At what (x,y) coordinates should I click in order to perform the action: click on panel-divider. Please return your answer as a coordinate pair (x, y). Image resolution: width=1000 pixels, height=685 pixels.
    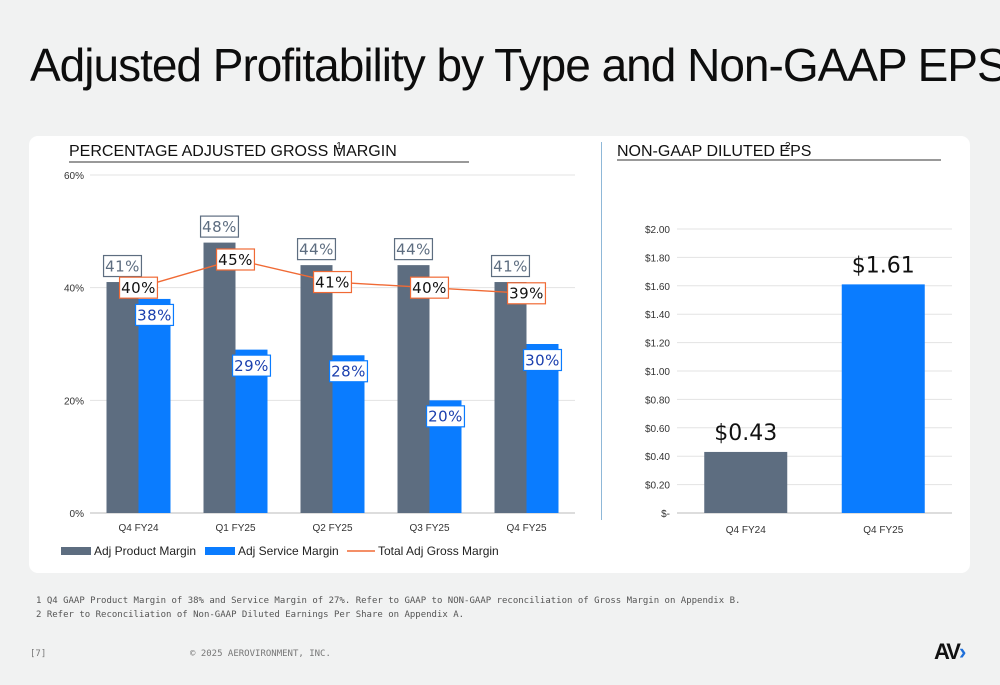
    Looking at the image, I should click on (601, 331).